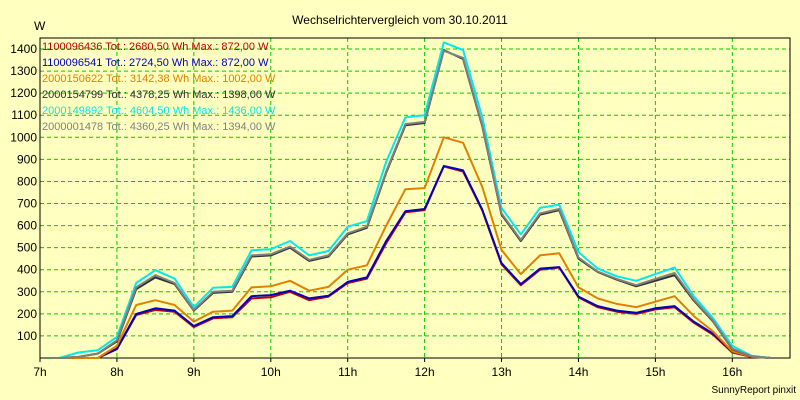  What do you see at coordinates (24, 115) in the screenshot?
I see `y-tick-label: 1100` at bounding box center [24, 115].